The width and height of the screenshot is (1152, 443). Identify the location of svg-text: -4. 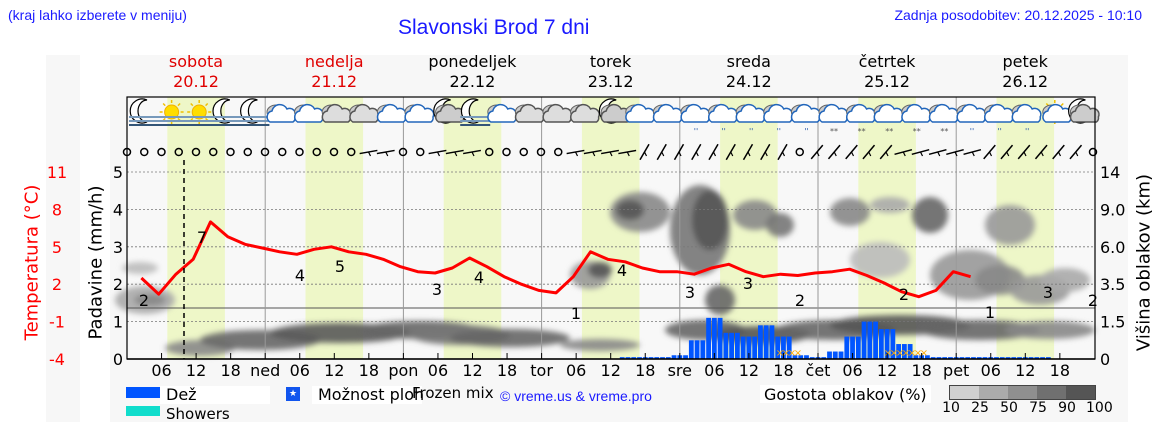
(57, 359).